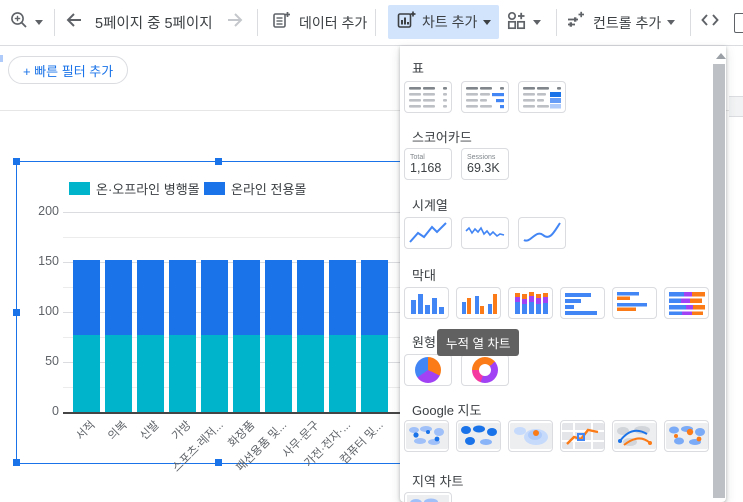 The width and height of the screenshot is (743, 502). Describe the element at coordinates (478, 342) in the screenshot. I see `tooltip-stacked-column-chart: 누적 열 차트` at that location.